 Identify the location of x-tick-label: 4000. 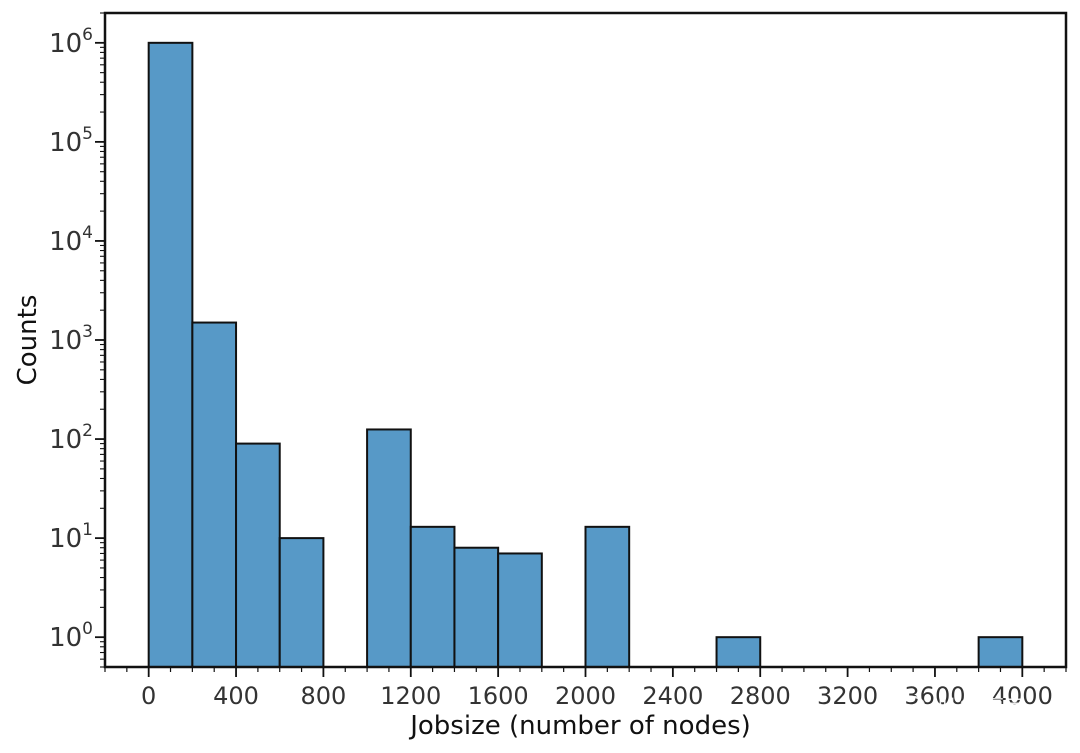
(1022, 696).